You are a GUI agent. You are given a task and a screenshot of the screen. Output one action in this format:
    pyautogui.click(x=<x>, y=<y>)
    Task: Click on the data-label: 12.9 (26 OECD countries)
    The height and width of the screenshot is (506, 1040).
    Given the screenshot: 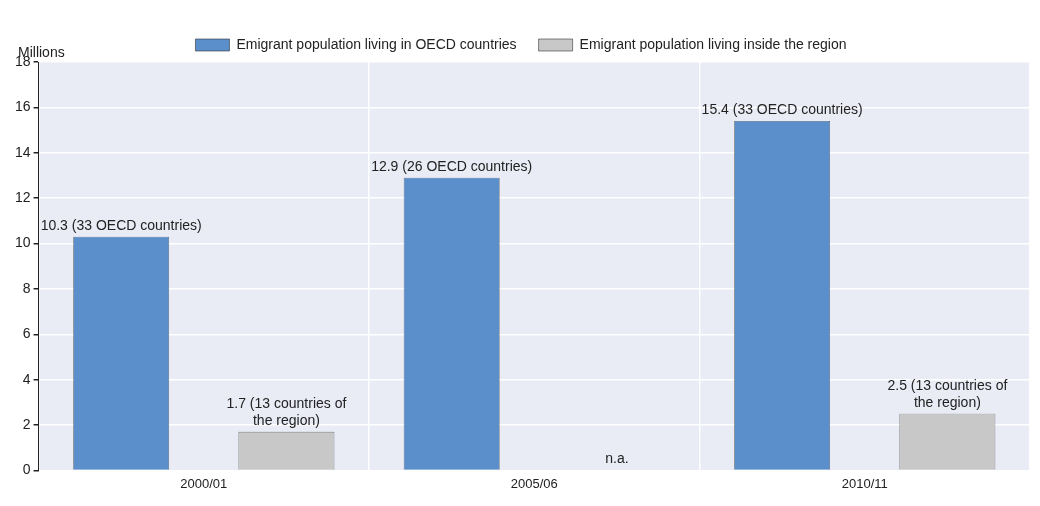 What is the action you would take?
    pyautogui.click(x=452, y=165)
    